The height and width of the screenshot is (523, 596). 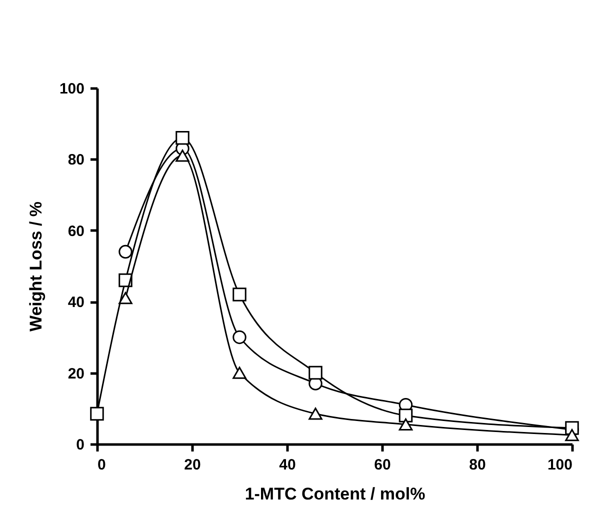 I want to click on y-tick-label: 40, so click(x=76, y=303).